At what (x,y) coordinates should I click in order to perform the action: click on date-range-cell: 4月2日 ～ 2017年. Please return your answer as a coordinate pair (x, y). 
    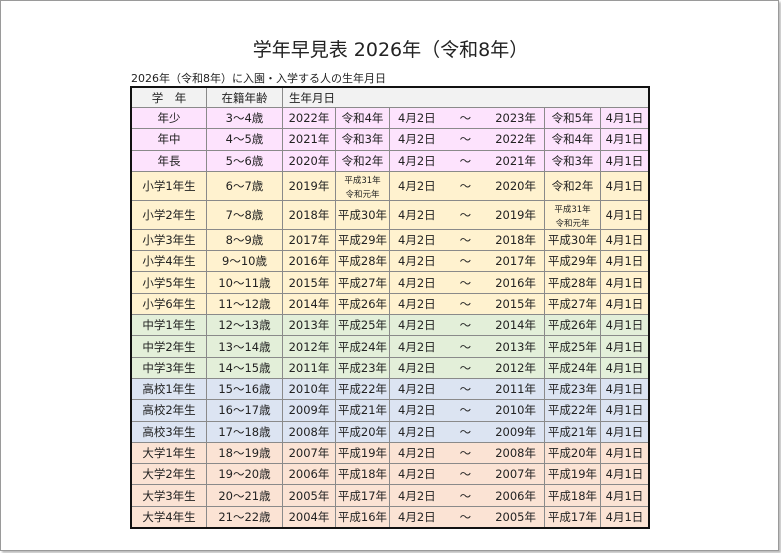
    Looking at the image, I should click on (467, 261).